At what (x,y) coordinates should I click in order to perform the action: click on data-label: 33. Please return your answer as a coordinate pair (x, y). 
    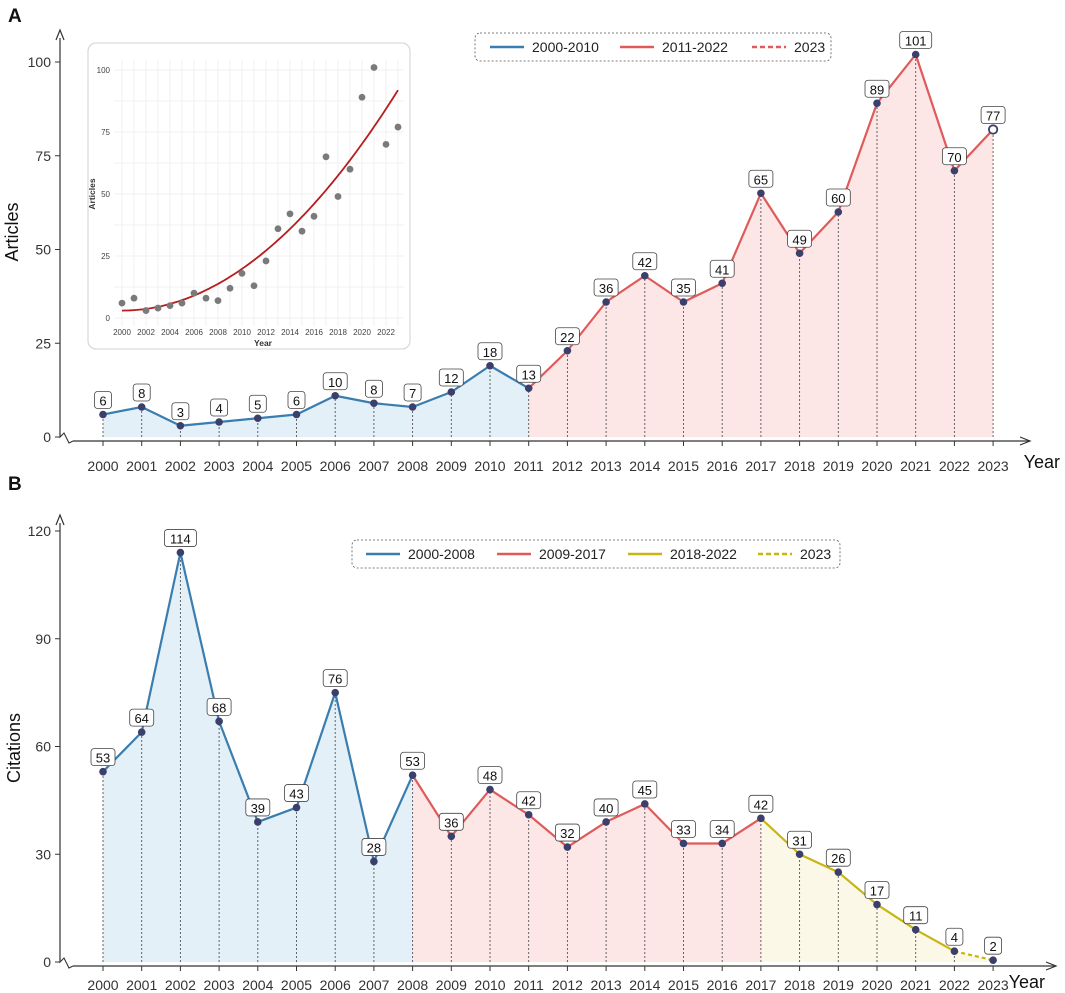
    Looking at the image, I should click on (683, 829).